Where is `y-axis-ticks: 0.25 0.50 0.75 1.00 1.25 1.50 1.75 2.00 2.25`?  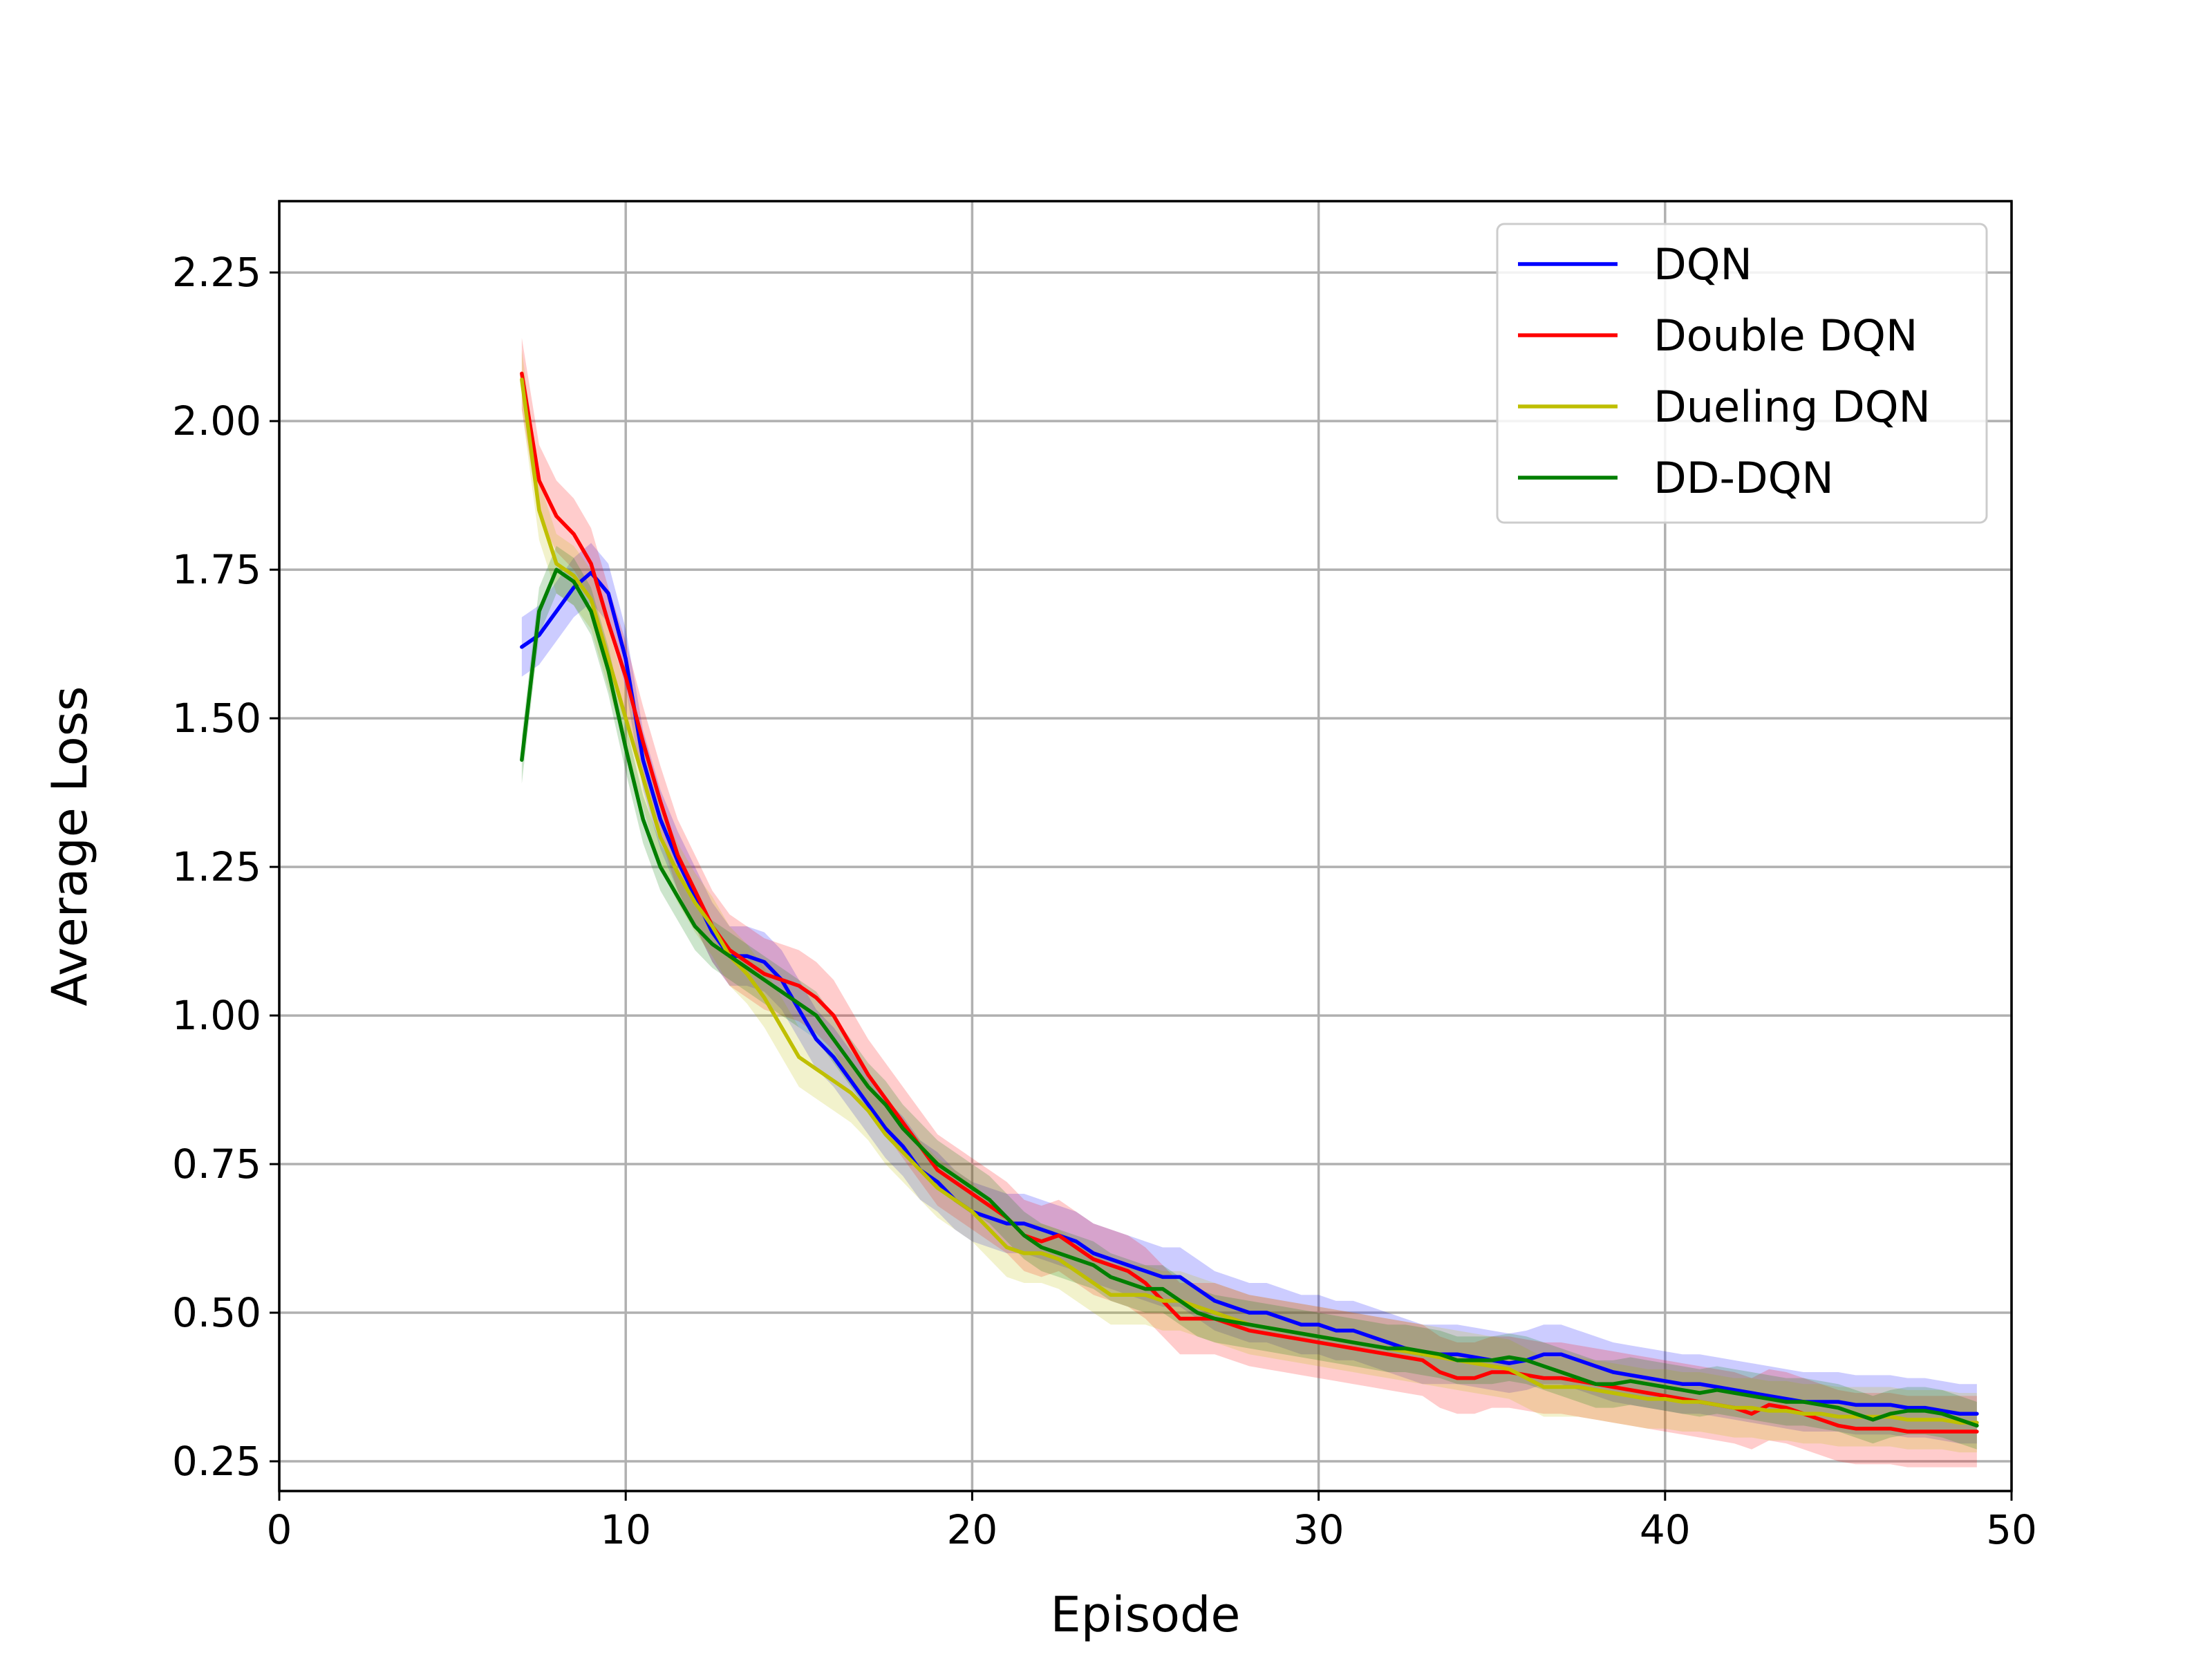 y-axis-ticks: 0.25 0.50 0.75 1.00 1.25 1.50 1.75 2.00 2.25 is located at coordinates (225, 867).